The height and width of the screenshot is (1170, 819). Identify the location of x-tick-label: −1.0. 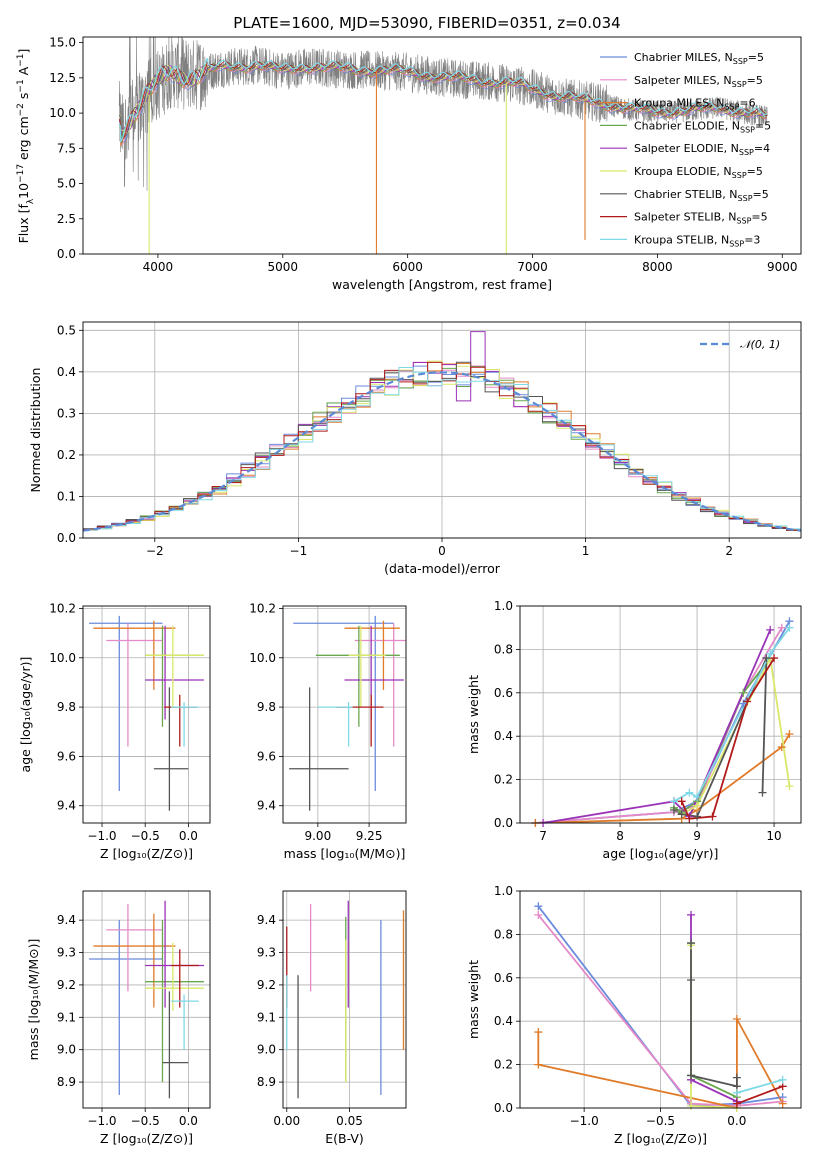
(101, 1121).